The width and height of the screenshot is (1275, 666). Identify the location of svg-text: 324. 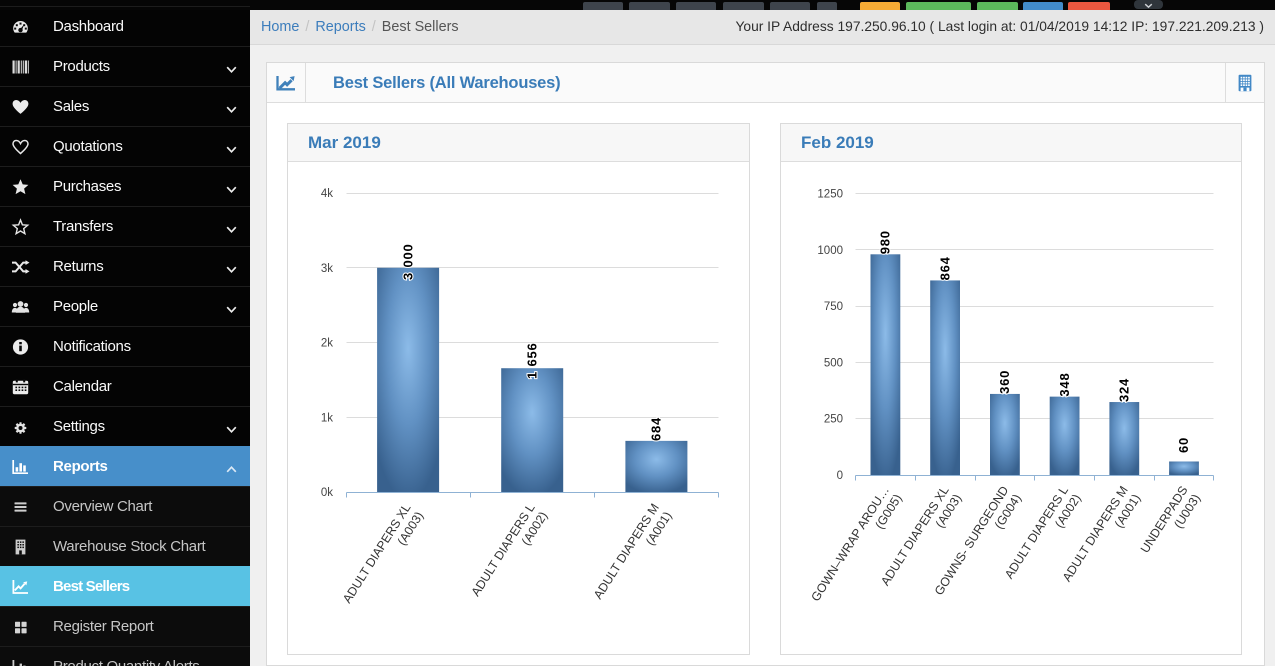
(1123, 390).